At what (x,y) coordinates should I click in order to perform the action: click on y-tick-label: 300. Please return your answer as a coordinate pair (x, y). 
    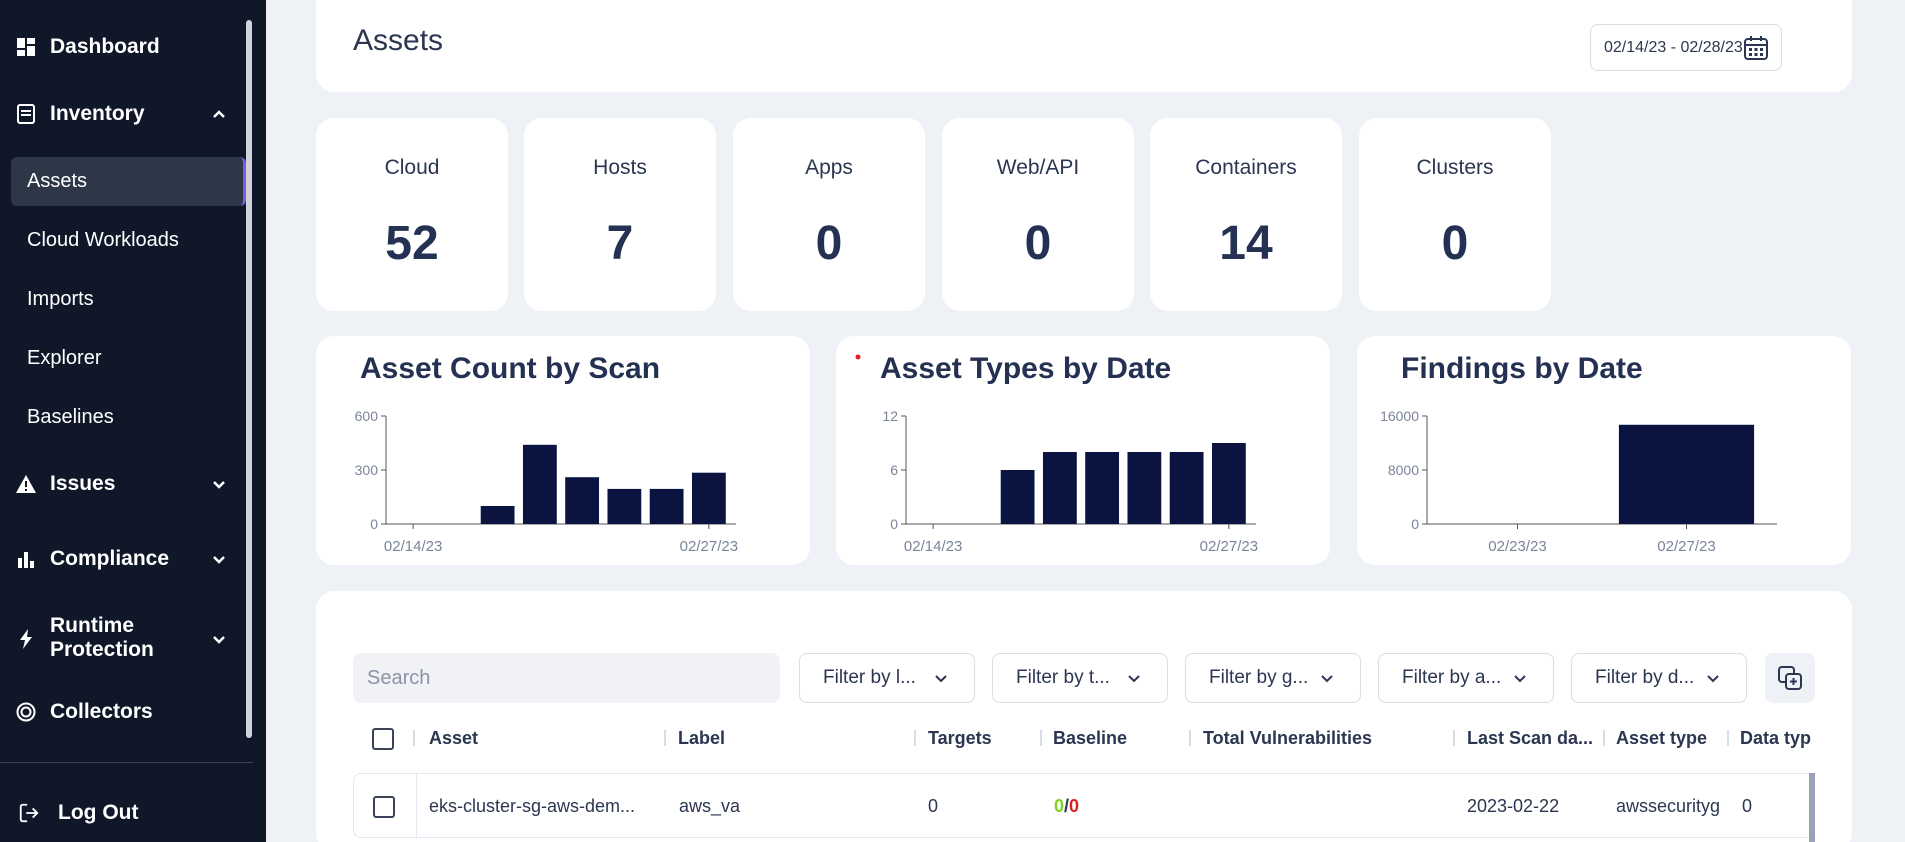
    Looking at the image, I should click on (367, 470).